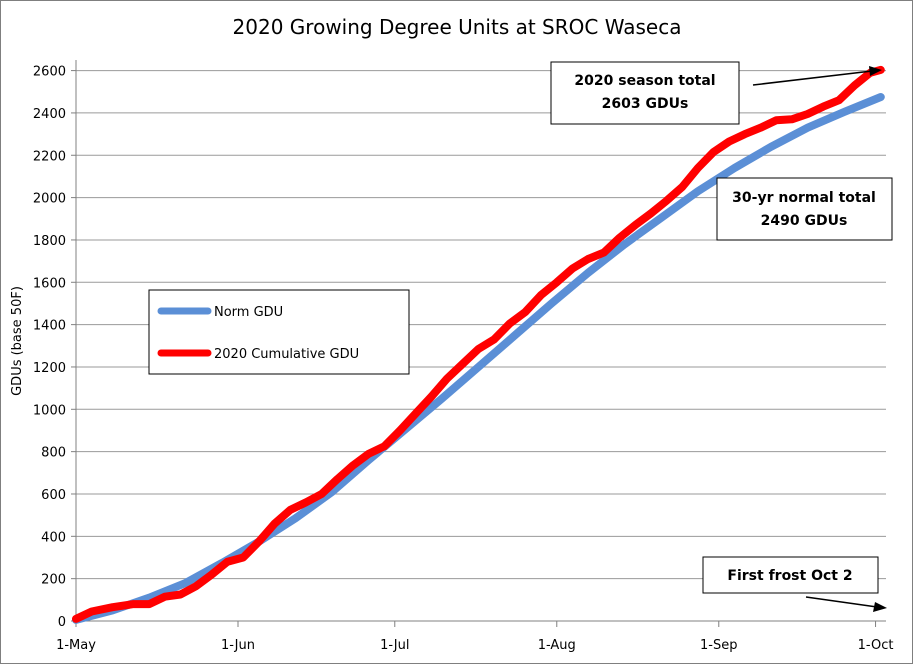 The width and height of the screenshot is (913, 664). Describe the element at coordinates (49, 326) in the screenshot. I see `y-tick-label-1400: 1400` at that location.